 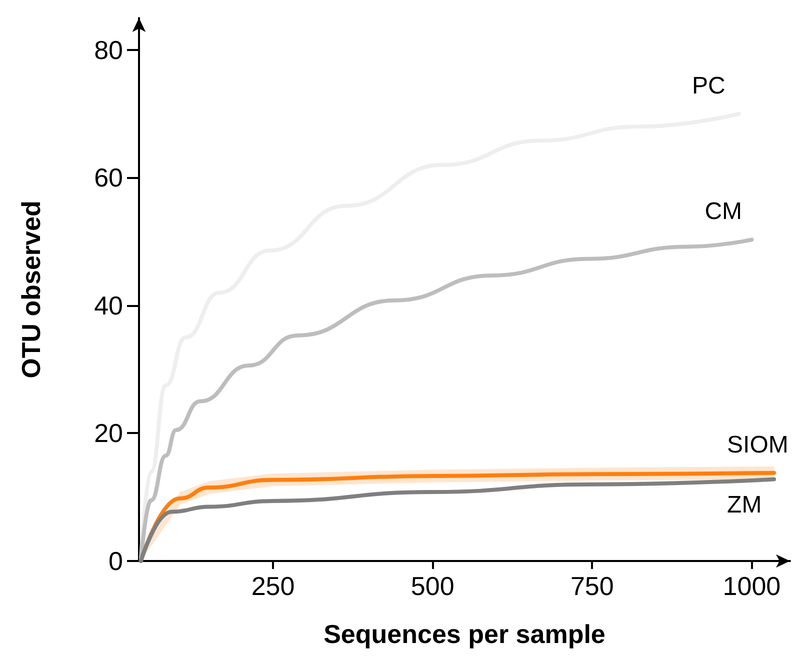 What do you see at coordinates (751, 586) in the screenshot?
I see `x-tick-label: 1000` at bounding box center [751, 586].